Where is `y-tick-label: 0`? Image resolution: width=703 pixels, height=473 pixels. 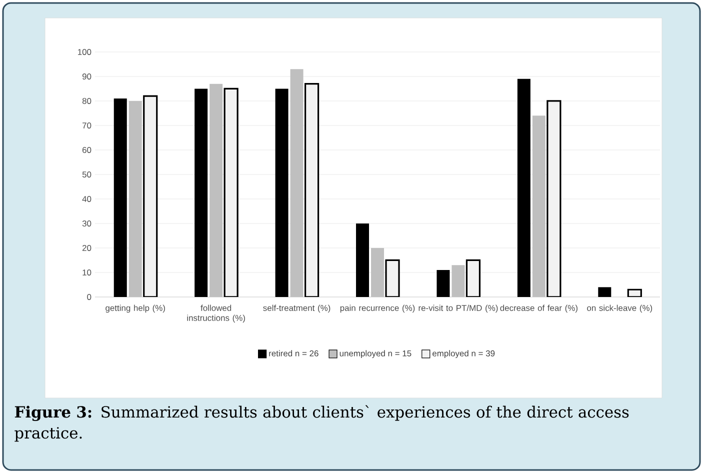
y-tick-label: 0 is located at coordinates (89, 297).